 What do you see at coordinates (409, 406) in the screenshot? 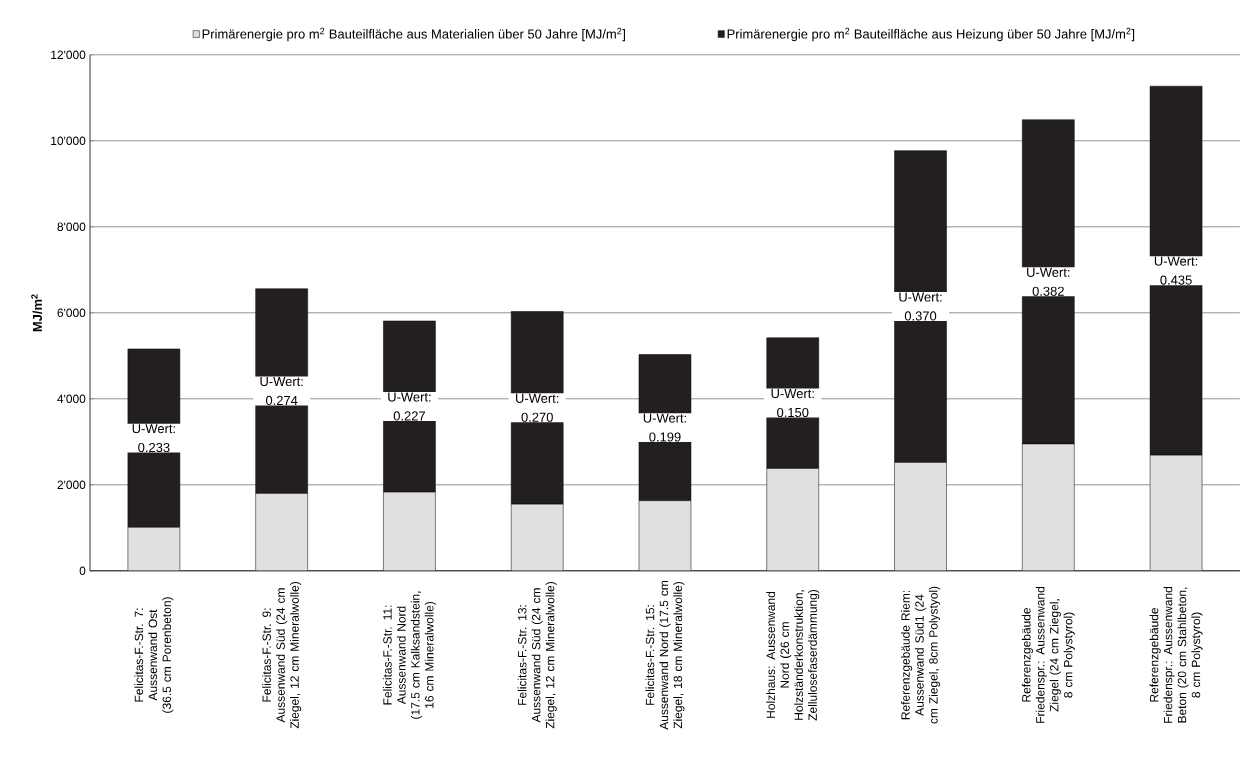
I see `annotation: U-Wert: 0.227` at bounding box center [409, 406].